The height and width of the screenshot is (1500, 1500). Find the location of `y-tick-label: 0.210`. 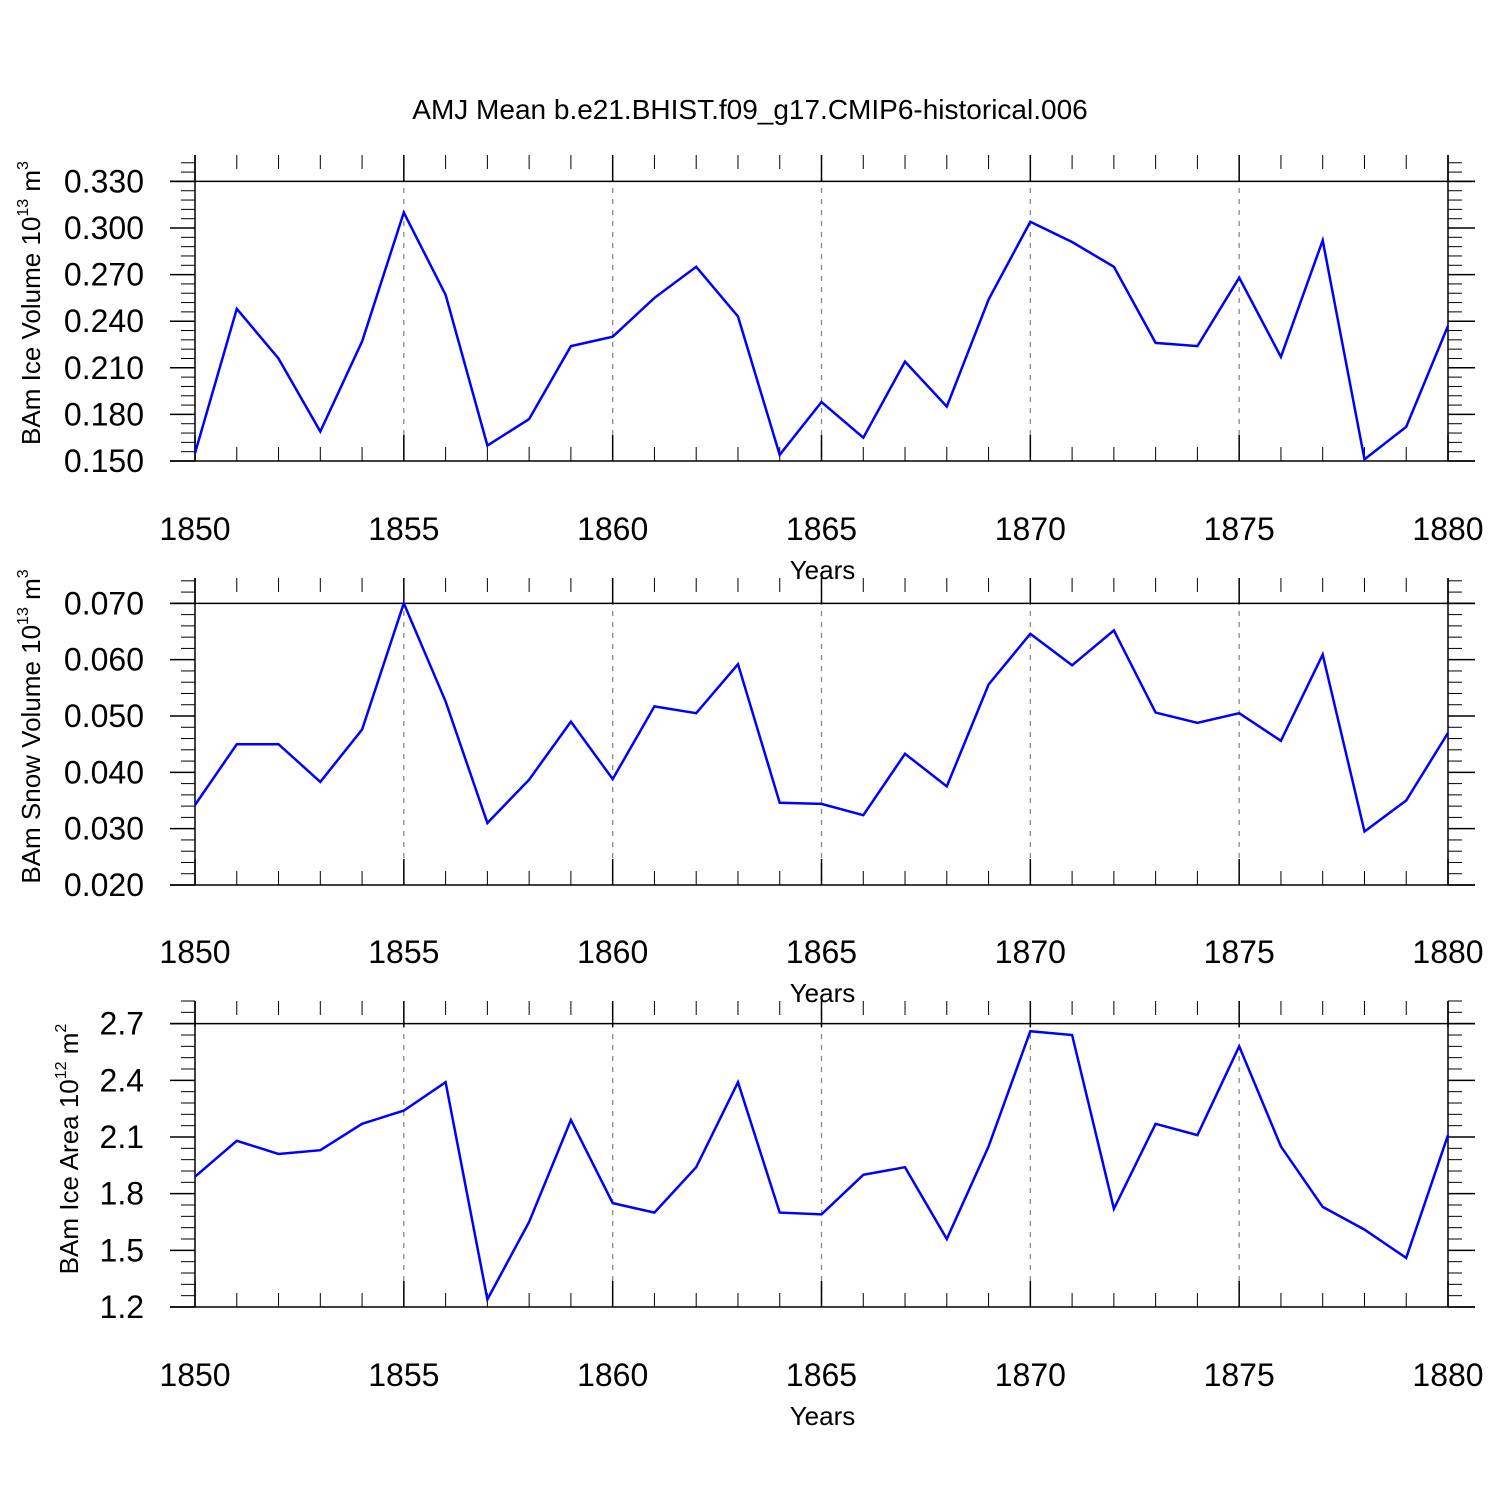

y-tick-label: 0.210 is located at coordinates (104, 368).